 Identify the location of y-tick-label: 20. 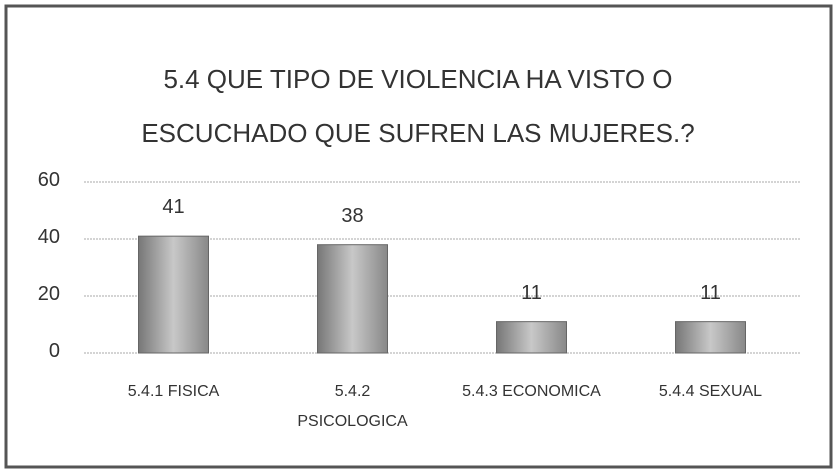
(48, 294).